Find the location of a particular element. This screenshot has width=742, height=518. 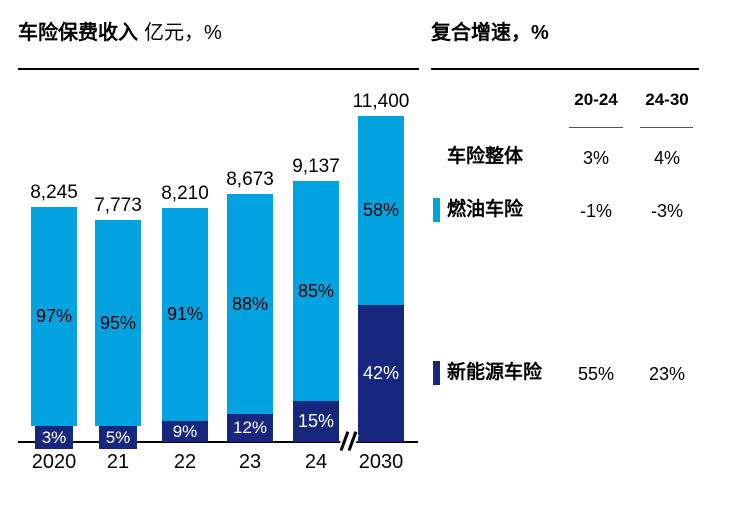

x-tick-2020: 2020 is located at coordinates (54, 462).